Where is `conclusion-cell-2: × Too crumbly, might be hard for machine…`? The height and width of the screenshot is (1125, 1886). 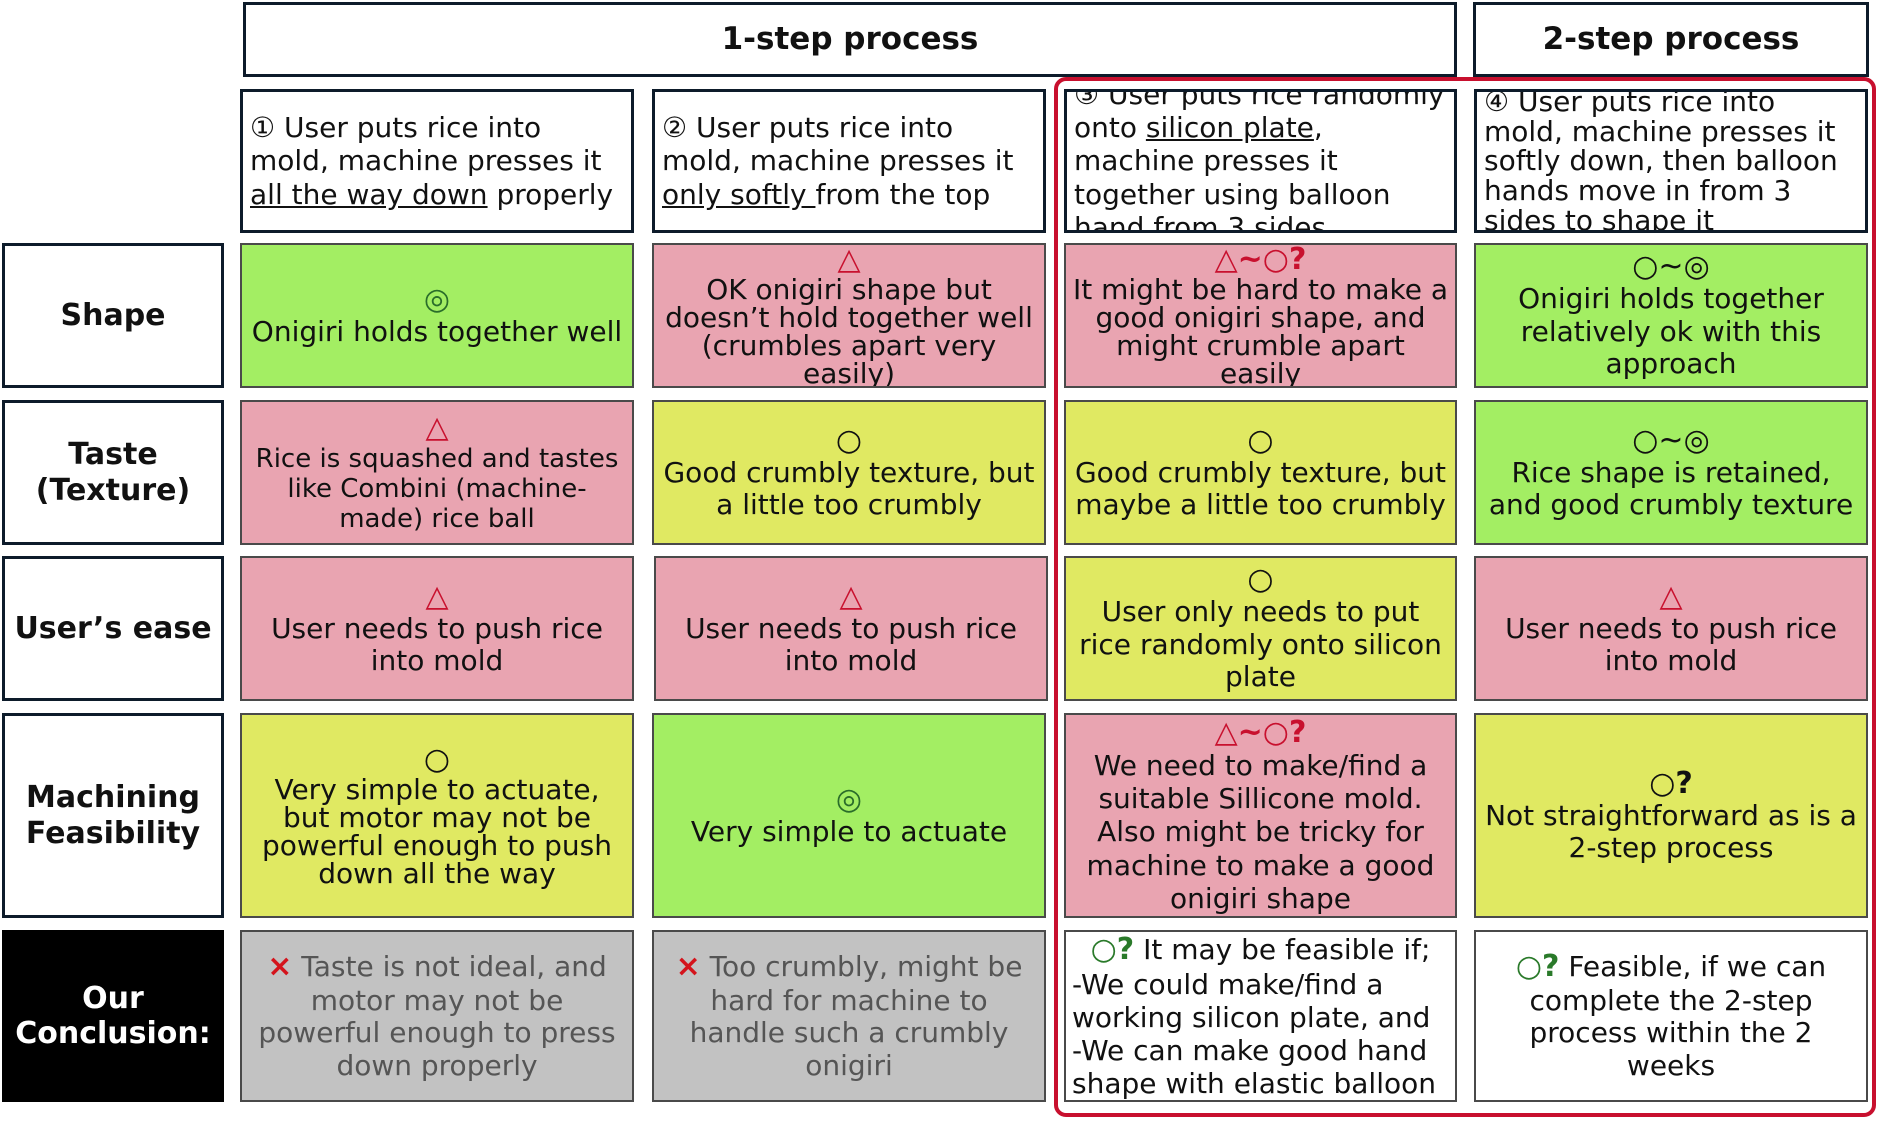 conclusion-cell-2: × Too crumbly, might be hard for machine… is located at coordinates (849, 1016).